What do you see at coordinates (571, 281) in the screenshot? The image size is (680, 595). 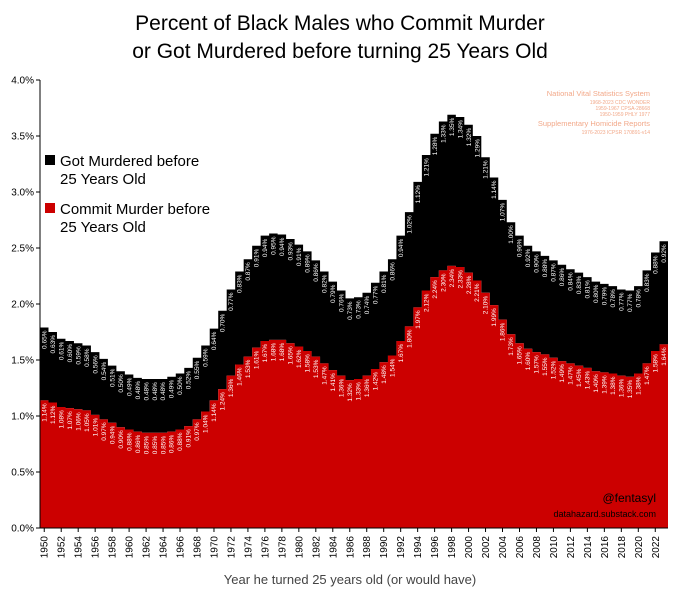 I see `data-label-murdered: 0.84%` at bounding box center [571, 281].